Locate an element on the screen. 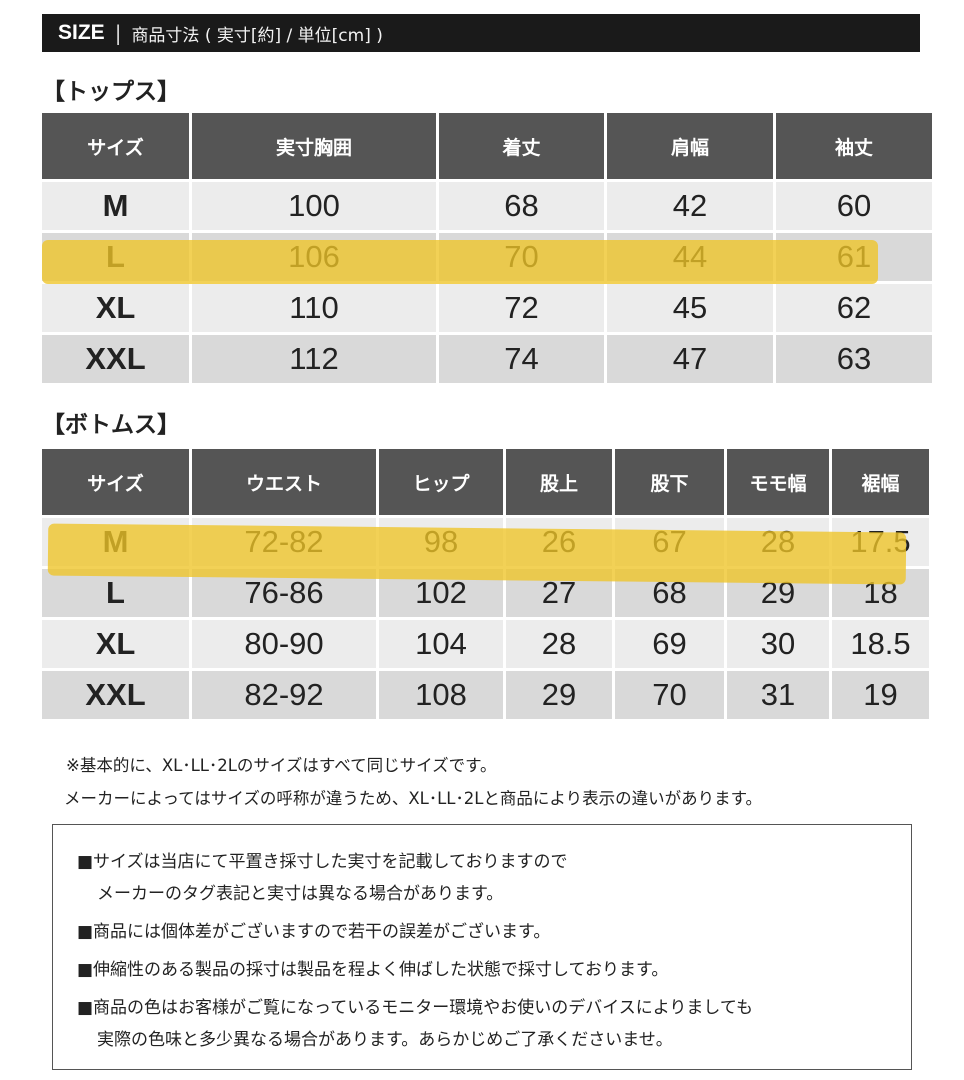 Image resolution: width=964 pixels, height=1080 pixels. tops-header-row: サイズ 実寸胸囲 着丈 肩幅 袖丈 is located at coordinates (487, 146).